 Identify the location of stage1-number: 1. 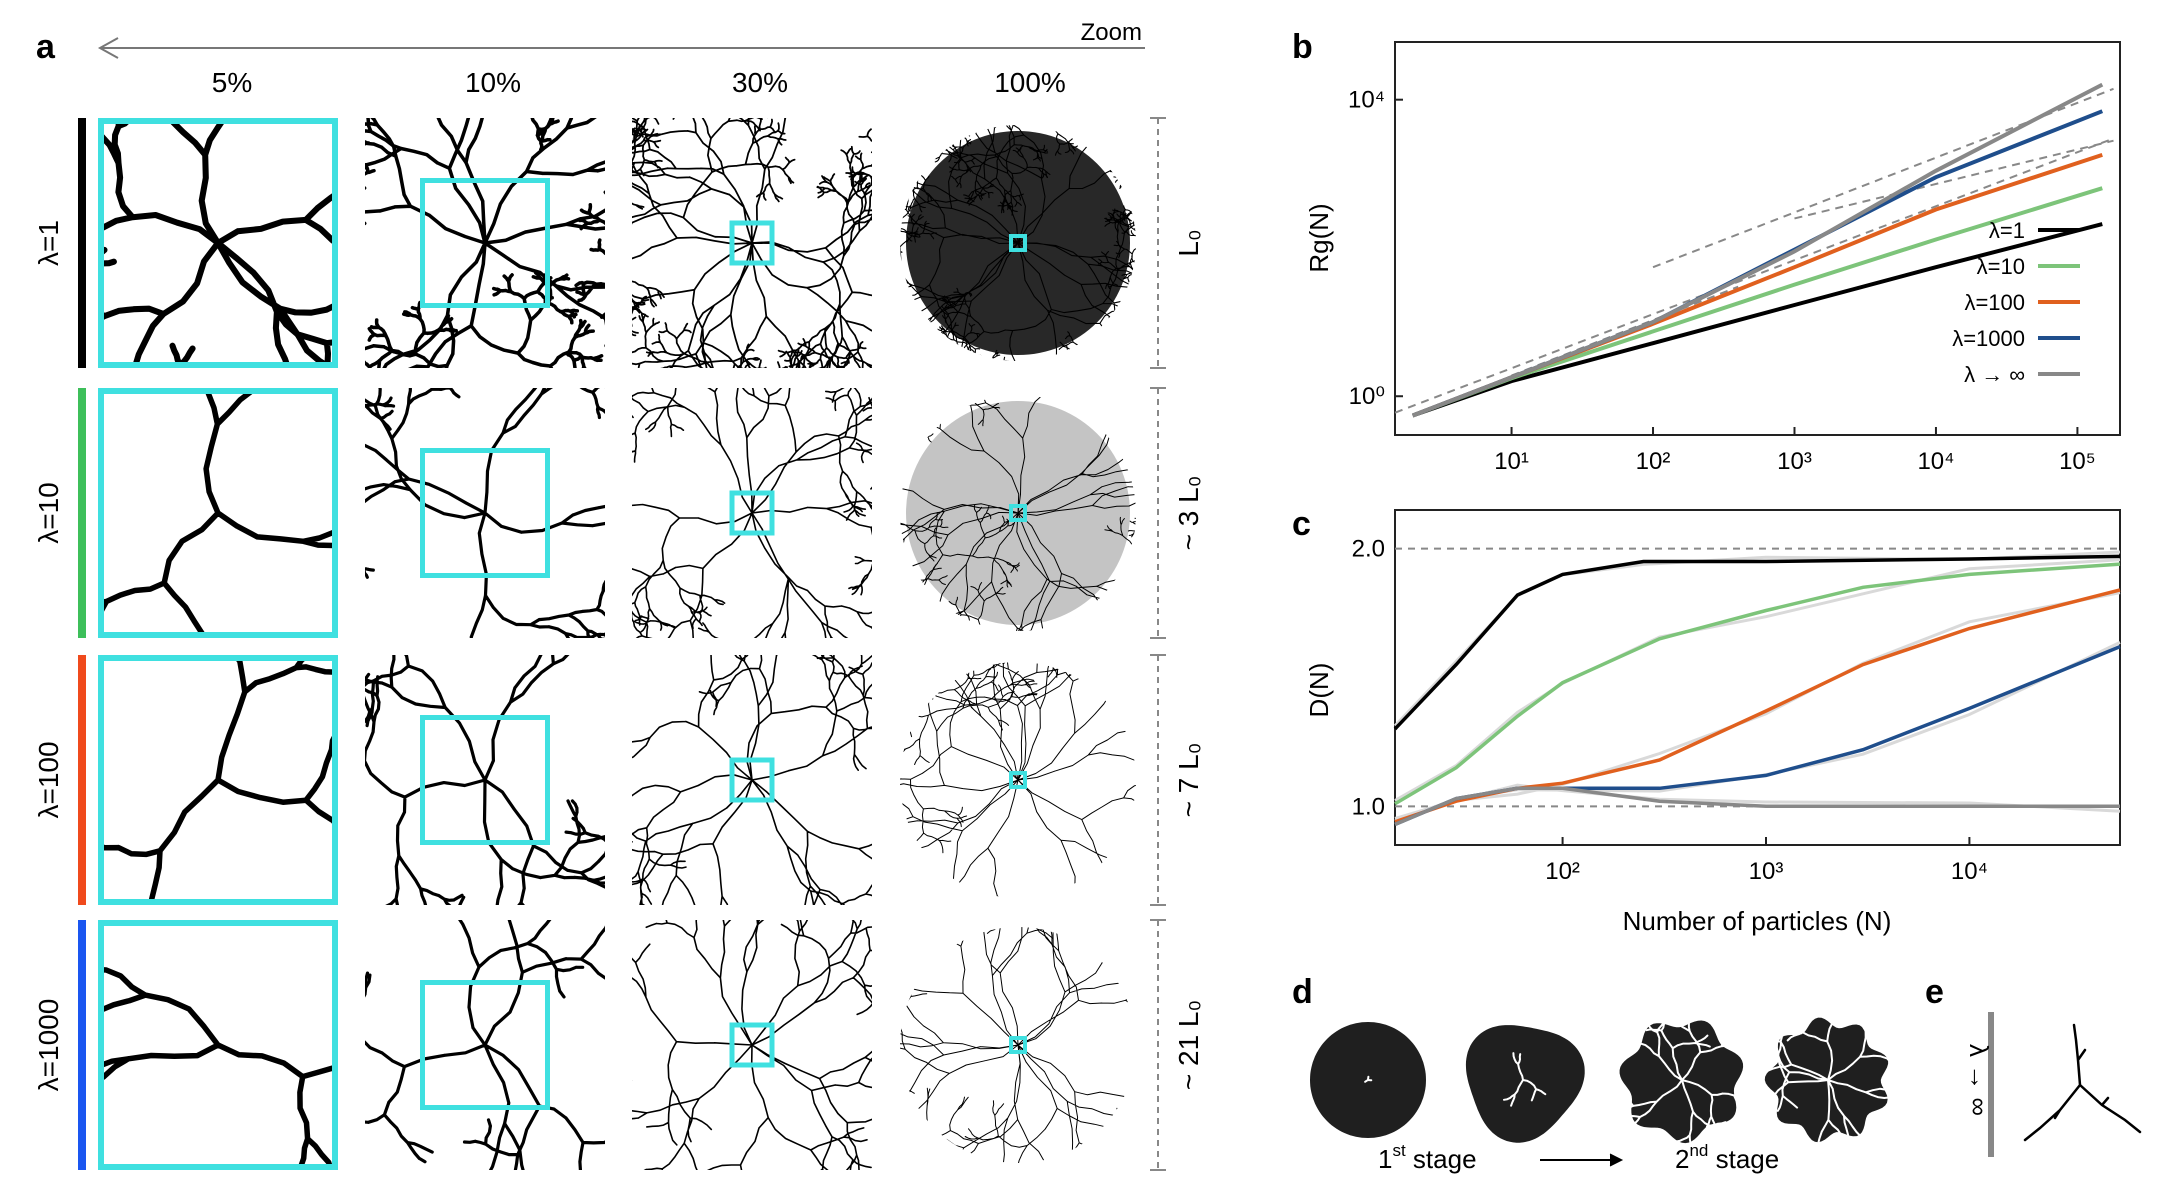
(1385, 1159).